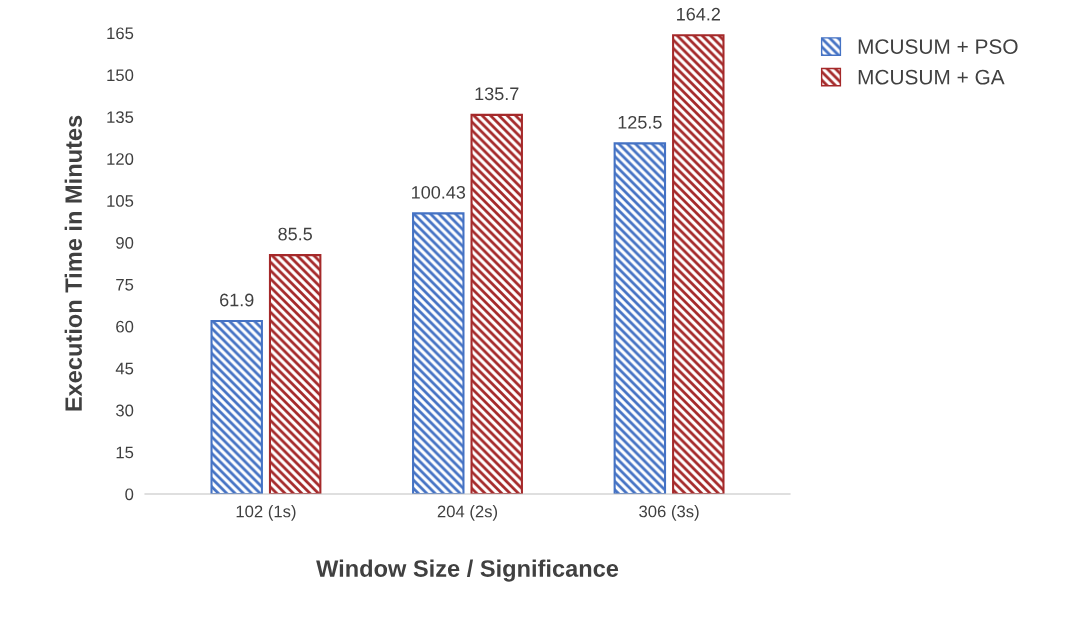  I want to click on data-label: 85.5, so click(295, 234).